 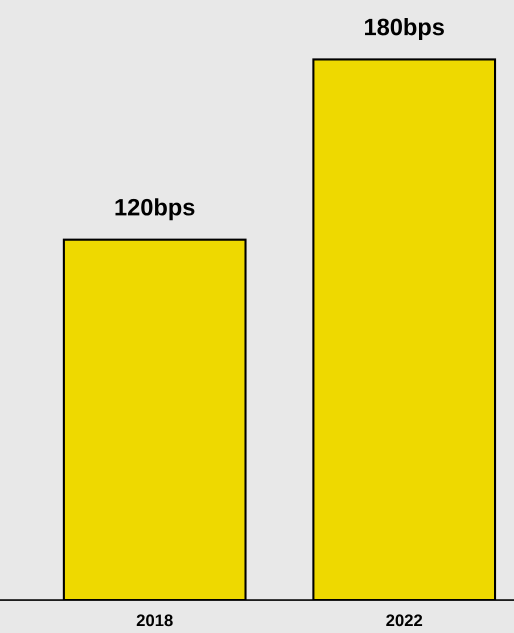 I want to click on x-tick-label: 2018, so click(x=154, y=620).